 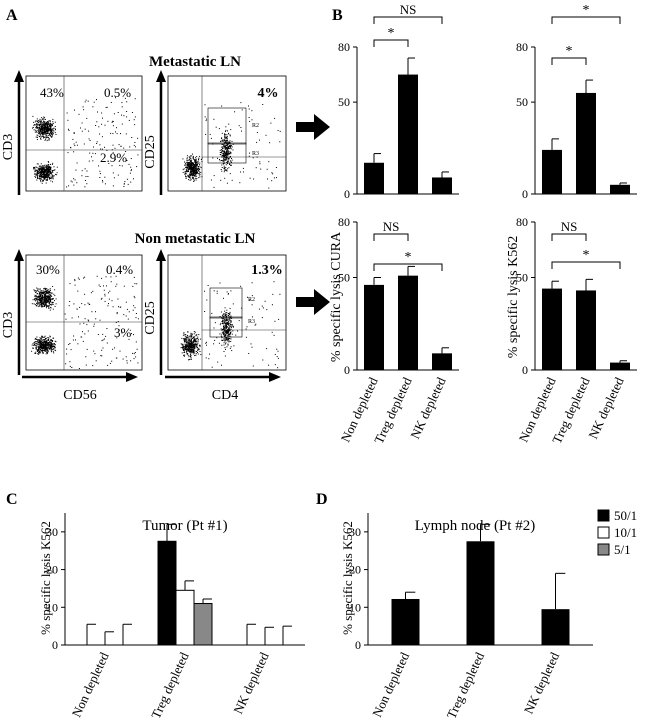 What do you see at coordinates (569, 51) in the screenshot?
I see `significance-label: *` at bounding box center [569, 51].